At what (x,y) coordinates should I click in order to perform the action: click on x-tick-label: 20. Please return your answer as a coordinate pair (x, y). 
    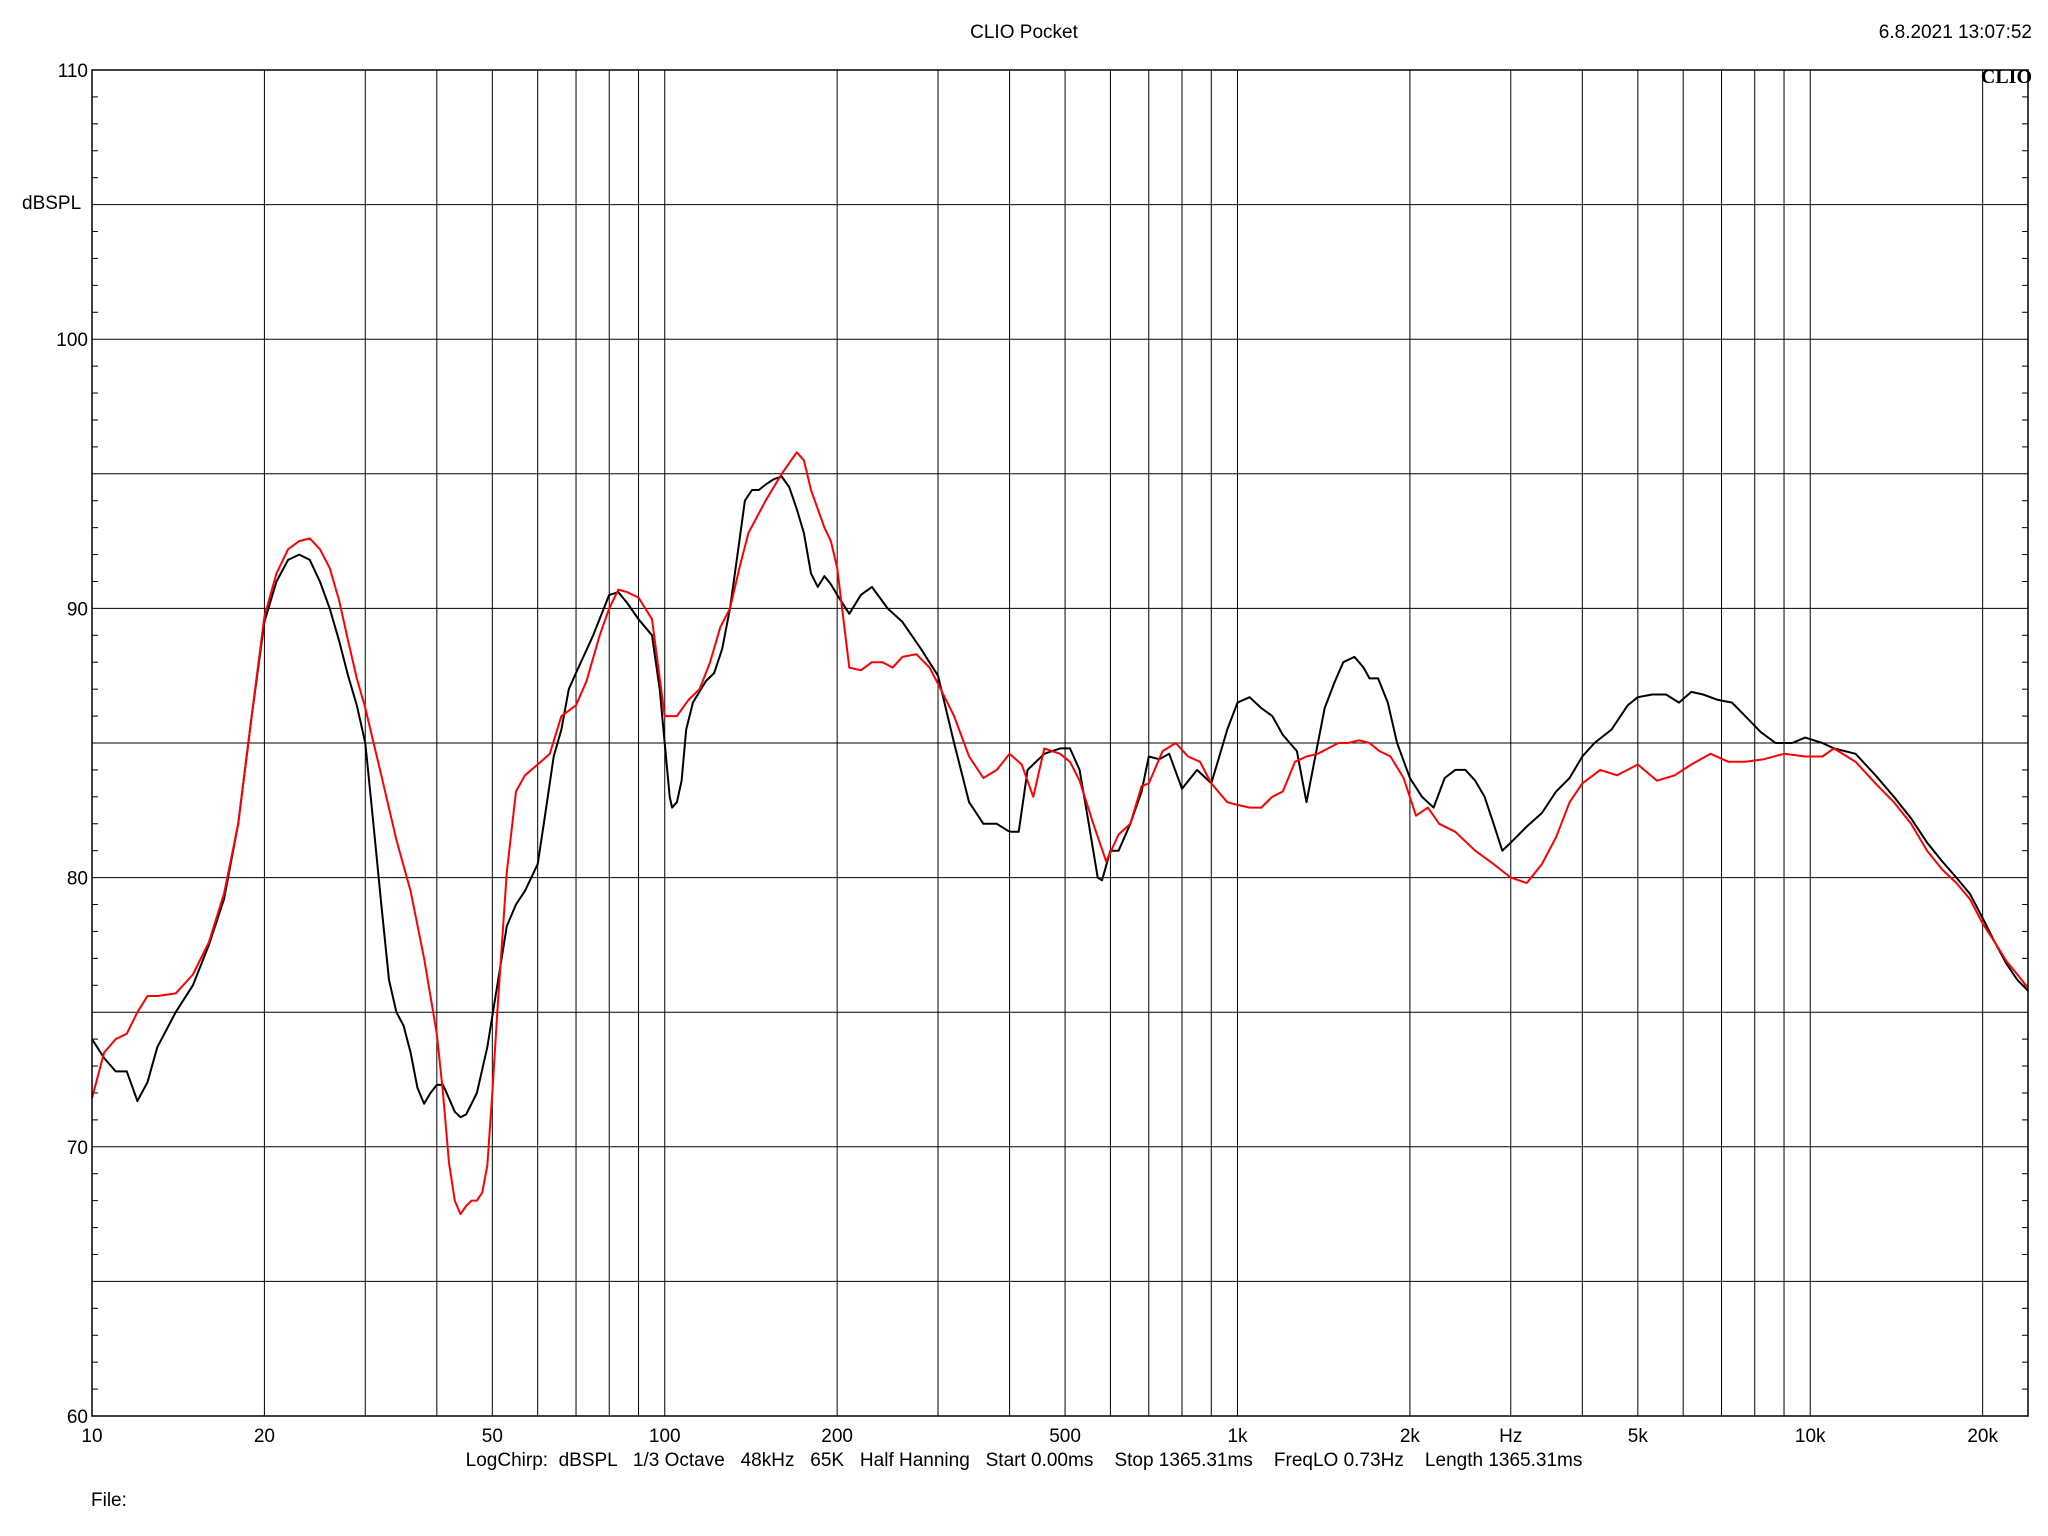
    Looking at the image, I should click on (264, 1436).